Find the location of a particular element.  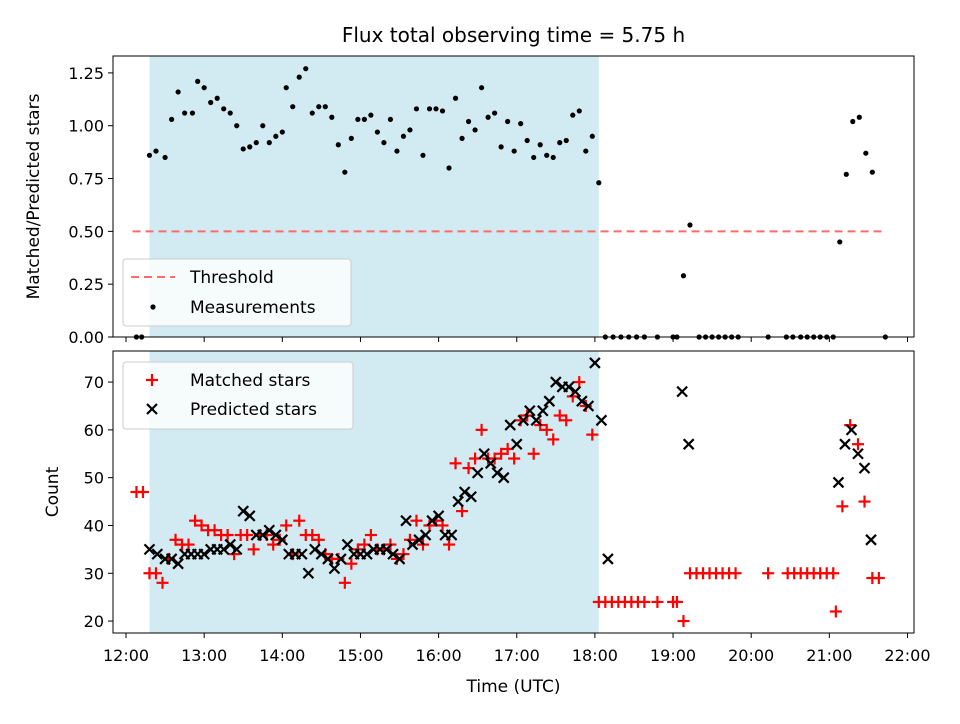

x-axis-label: Time (UTC) is located at coordinates (513, 687).